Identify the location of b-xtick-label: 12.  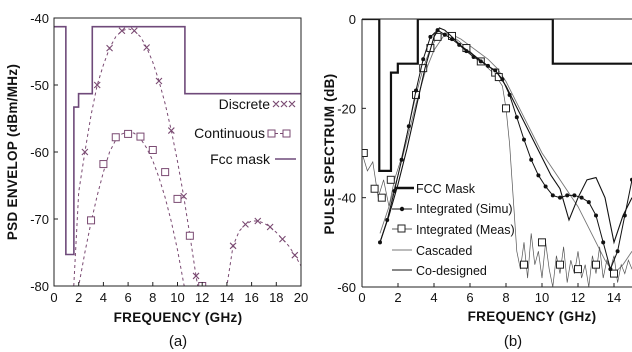
(578, 297).